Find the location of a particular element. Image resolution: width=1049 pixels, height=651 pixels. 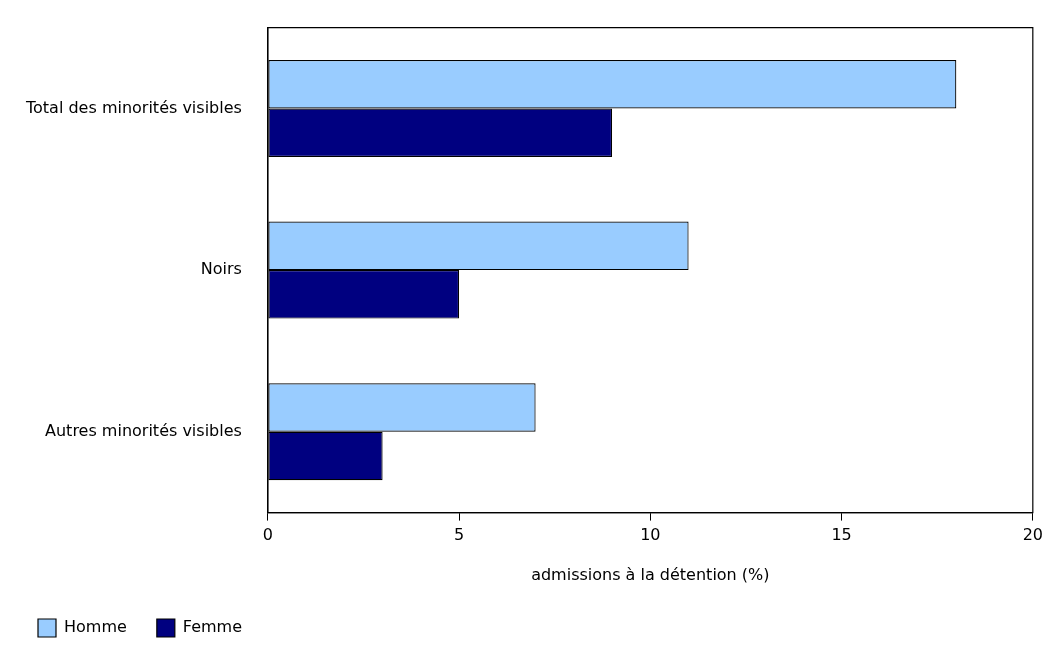

x-tick-label: 0 is located at coordinates (267, 535).